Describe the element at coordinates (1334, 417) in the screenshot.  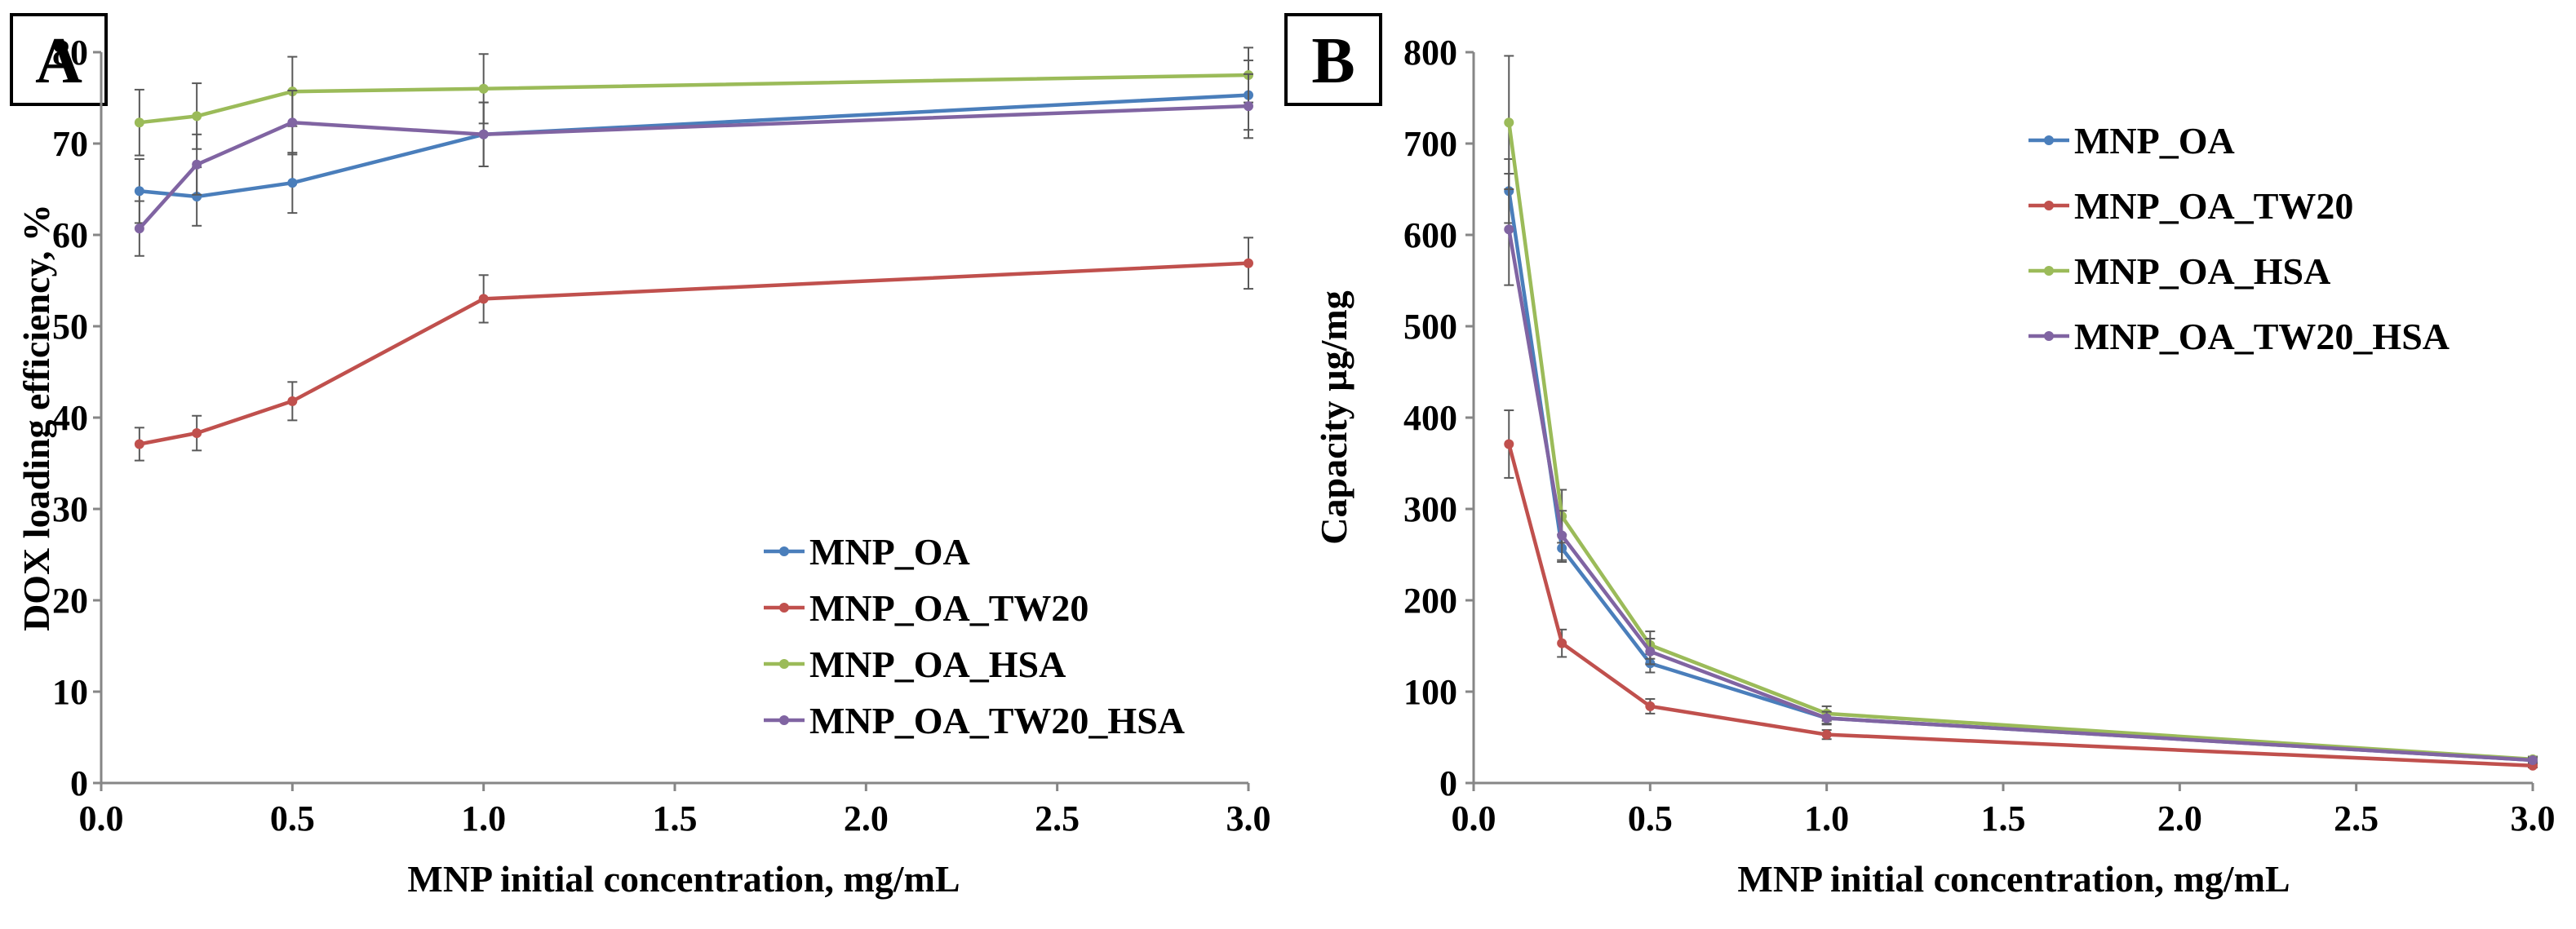
I see `y-axis-title: Capacity µg/mg` at that location.